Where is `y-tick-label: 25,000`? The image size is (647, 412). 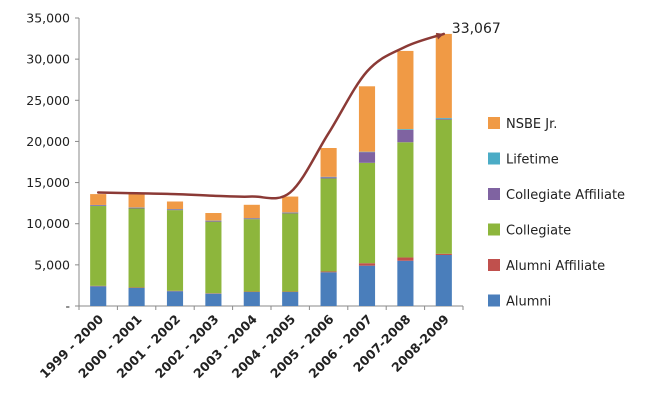 y-tick-label: 25,000 is located at coordinates (48, 100).